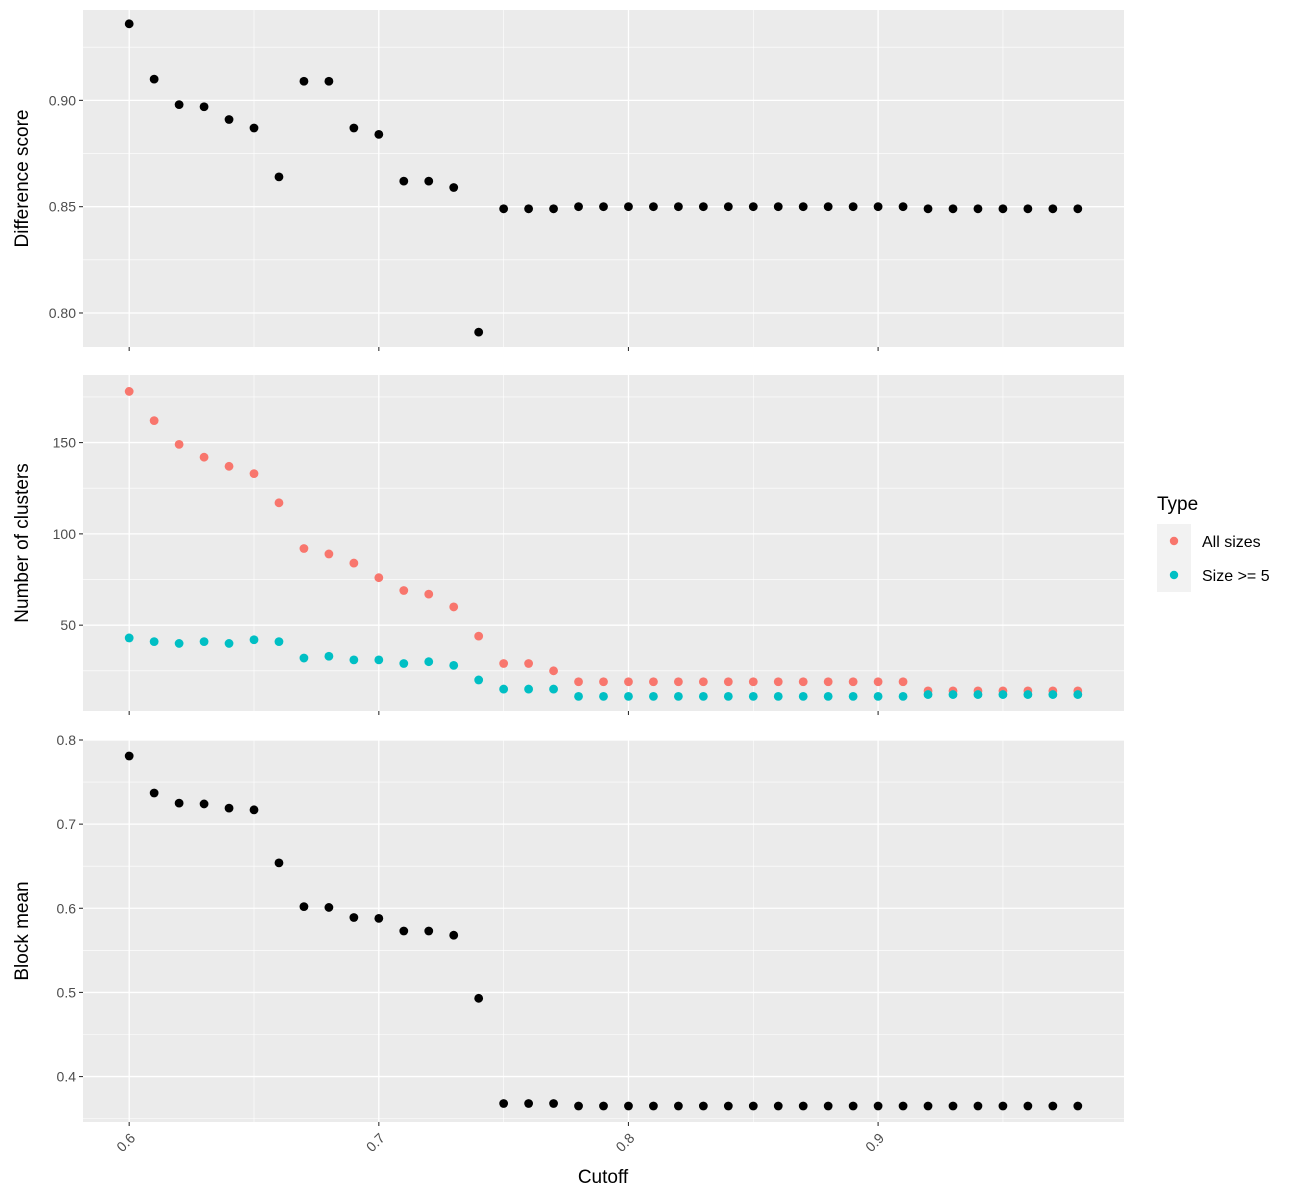 This screenshot has height=1200, width=1300. What do you see at coordinates (67, 740) in the screenshot?
I see `y-tick-label: 0.8` at bounding box center [67, 740].